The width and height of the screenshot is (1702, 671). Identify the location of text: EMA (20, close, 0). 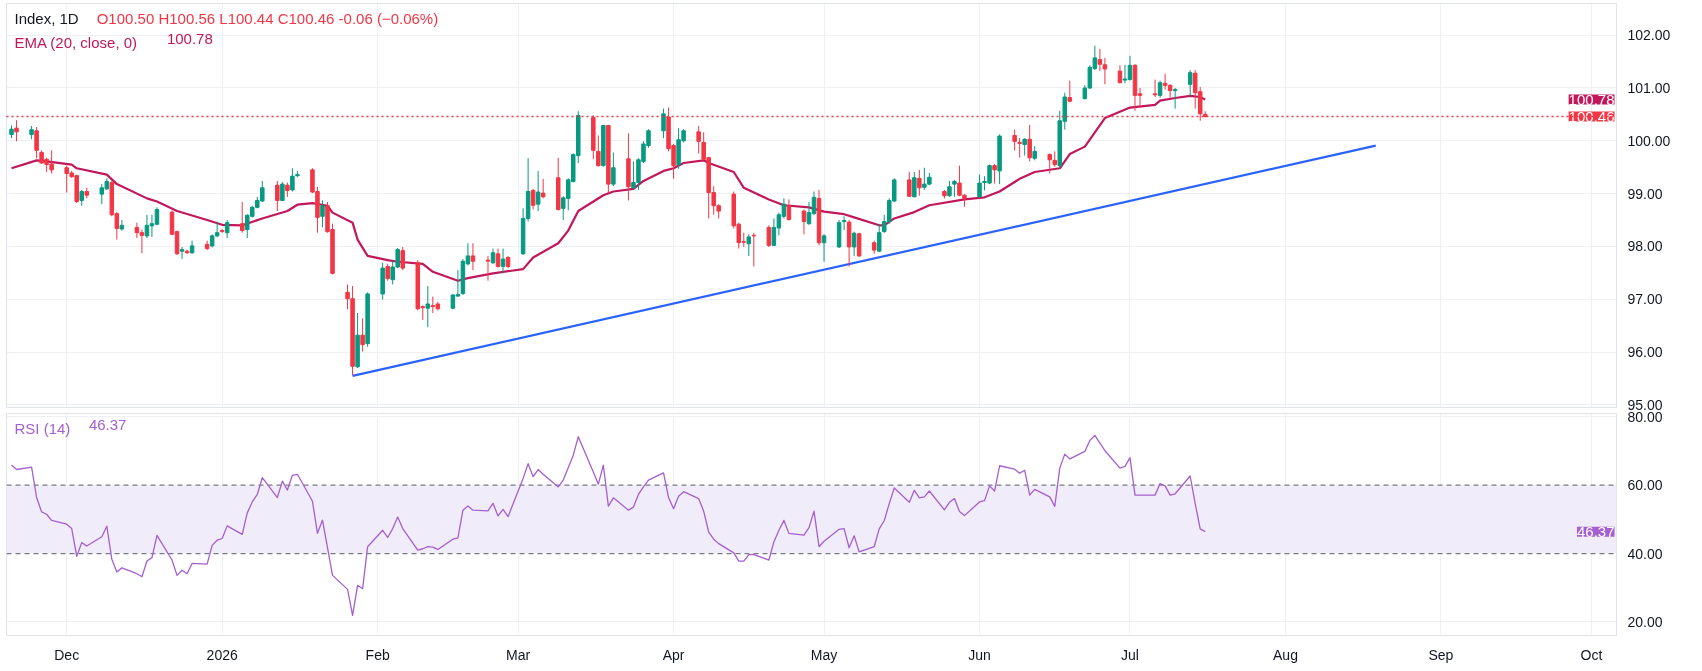
(76, 42).